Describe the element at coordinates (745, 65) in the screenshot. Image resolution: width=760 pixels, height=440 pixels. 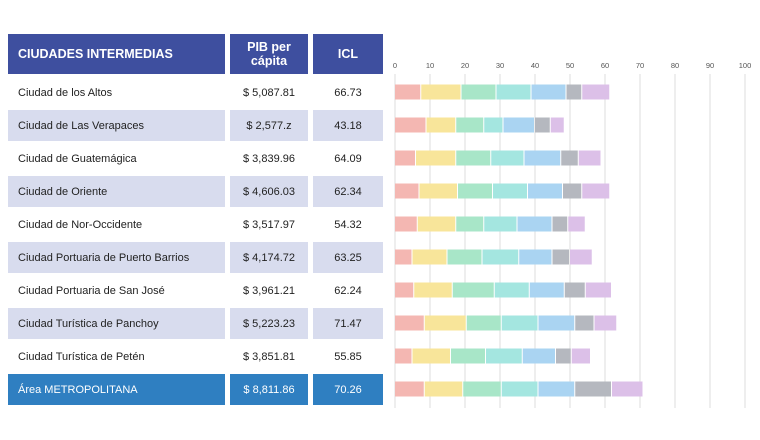
I see `x-tick-label: 100` at that location.